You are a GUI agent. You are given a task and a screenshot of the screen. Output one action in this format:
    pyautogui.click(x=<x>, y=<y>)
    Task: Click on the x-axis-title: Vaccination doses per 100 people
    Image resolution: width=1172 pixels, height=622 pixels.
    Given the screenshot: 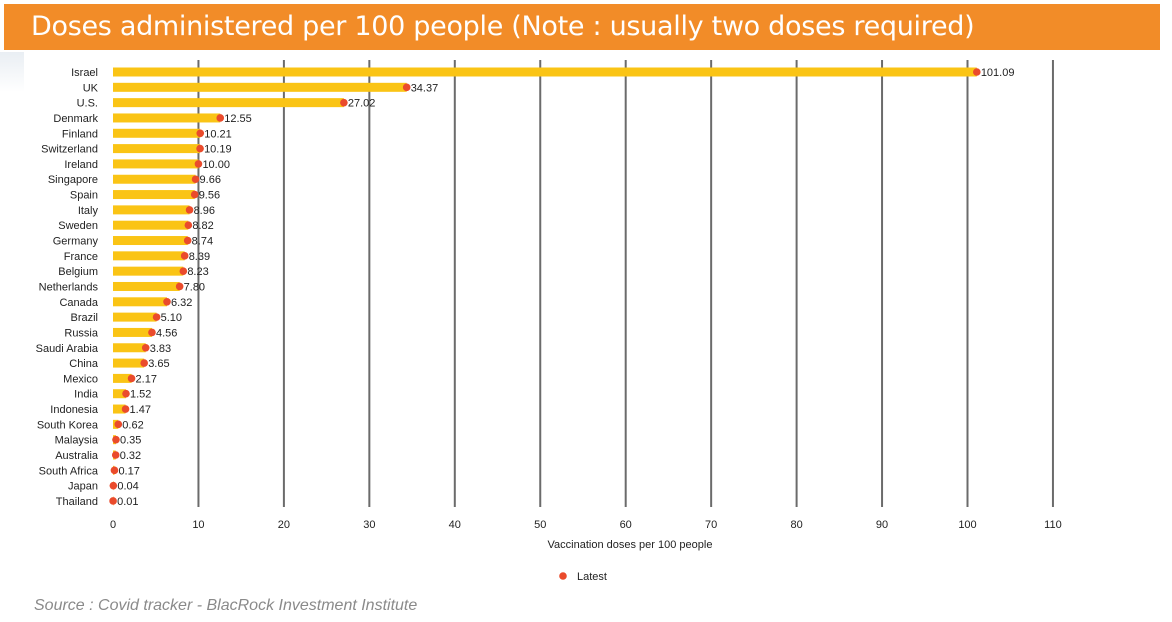 What is the action you would take?
    pyautogui.click(x=630, y=545)
    